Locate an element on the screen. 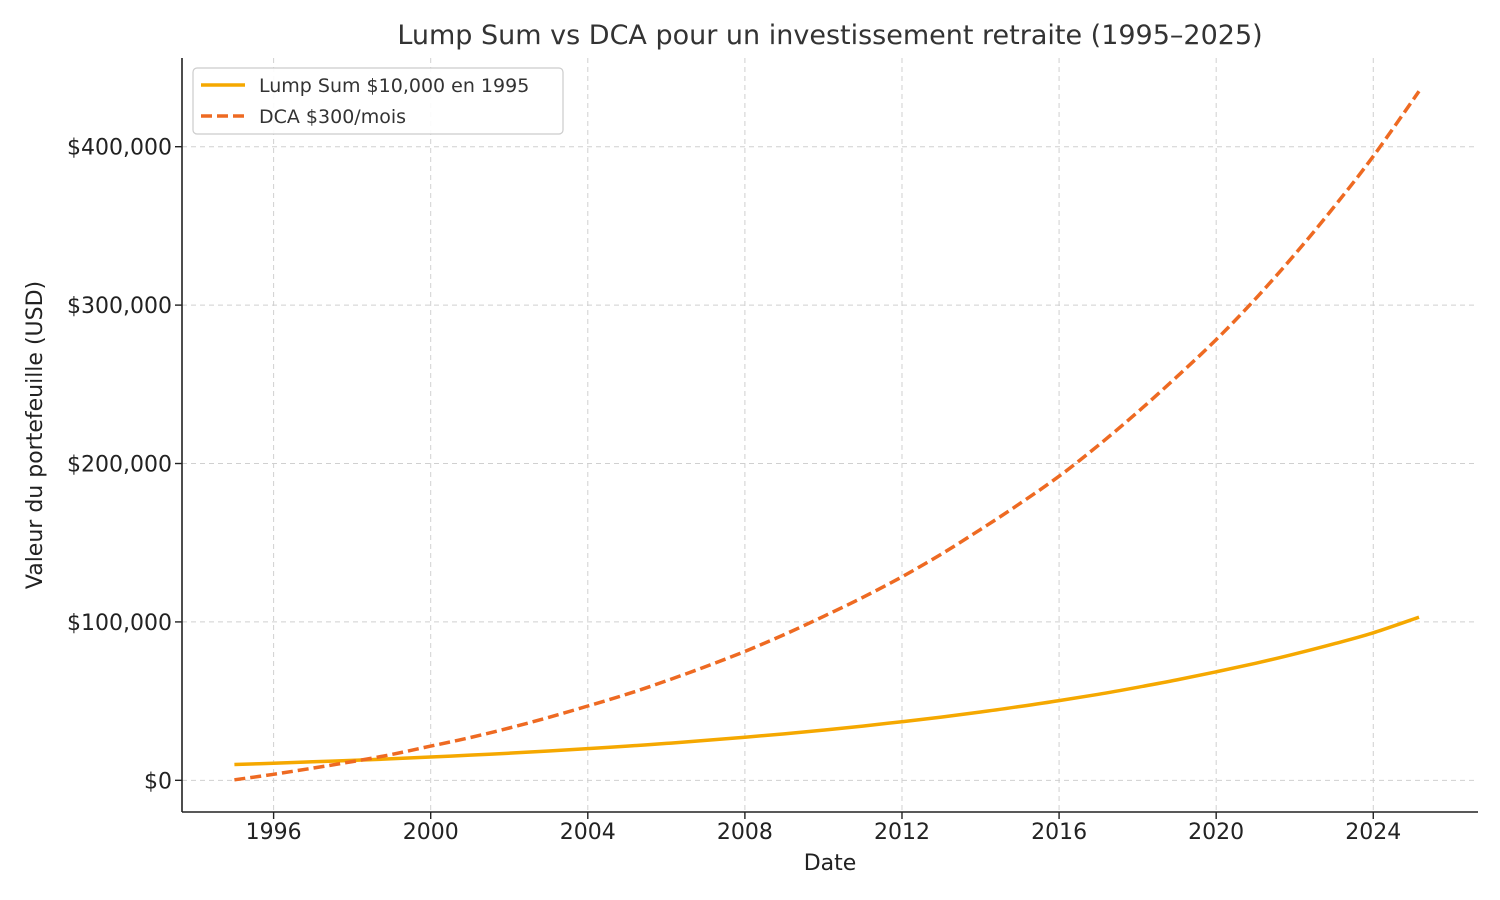 Image resolution: width=1500 pixels, height=900 pixels. y-tick-label: $300,000 is located at coordinates (119, 306).